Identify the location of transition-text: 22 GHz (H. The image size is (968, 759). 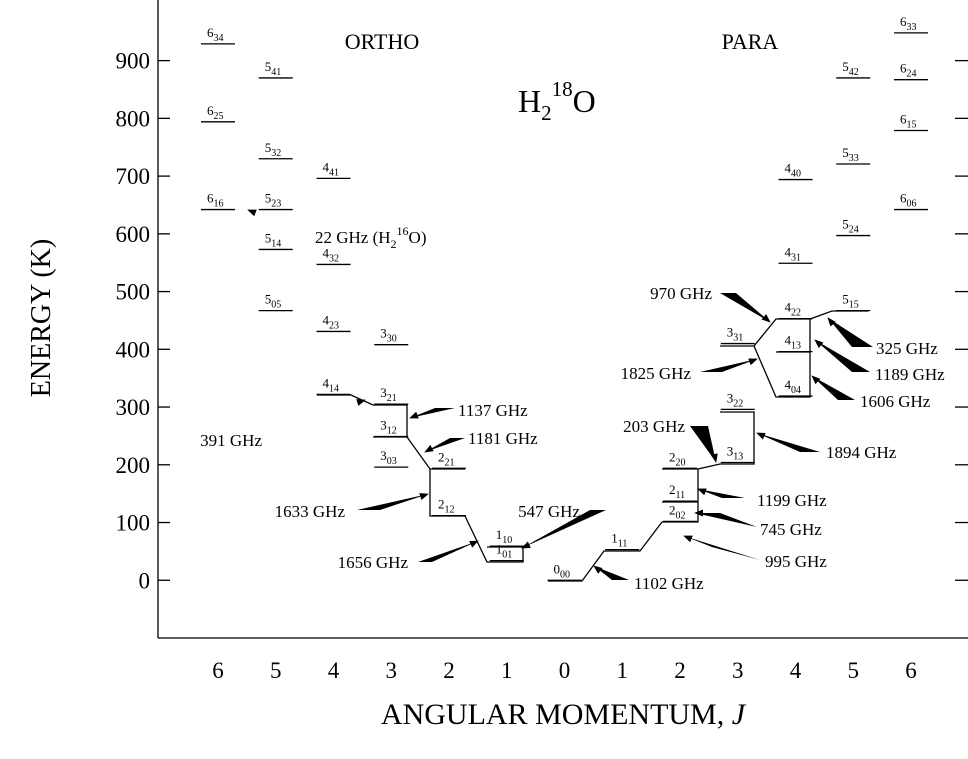
(353, 237).